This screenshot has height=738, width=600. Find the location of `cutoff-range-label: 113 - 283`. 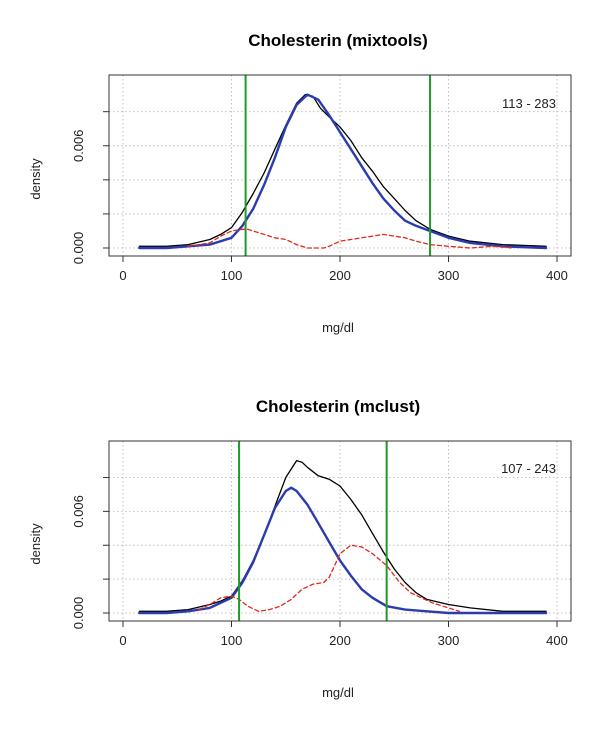

cutoff-range-label: 113 - 283 is located at coordinates (529, 103).